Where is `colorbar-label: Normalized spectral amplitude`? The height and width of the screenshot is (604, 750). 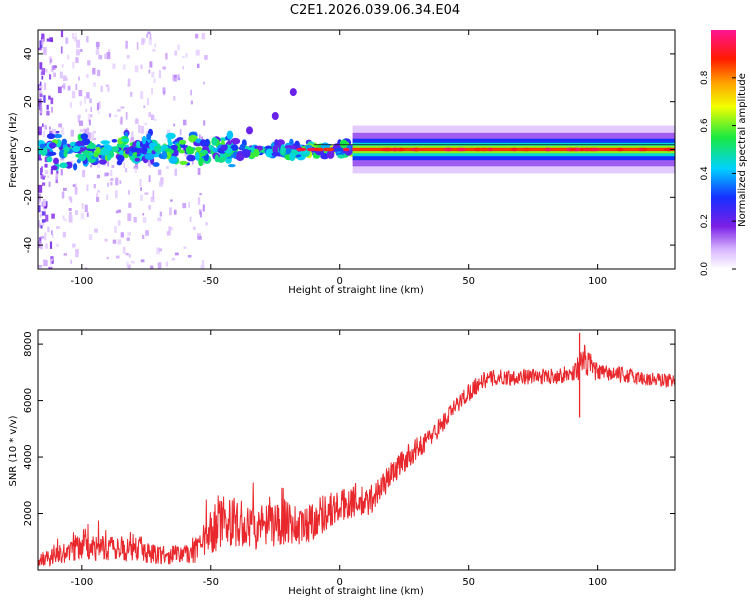
colorbar-label: Normalized spectral amplitude is located at coordinates (742, 150).